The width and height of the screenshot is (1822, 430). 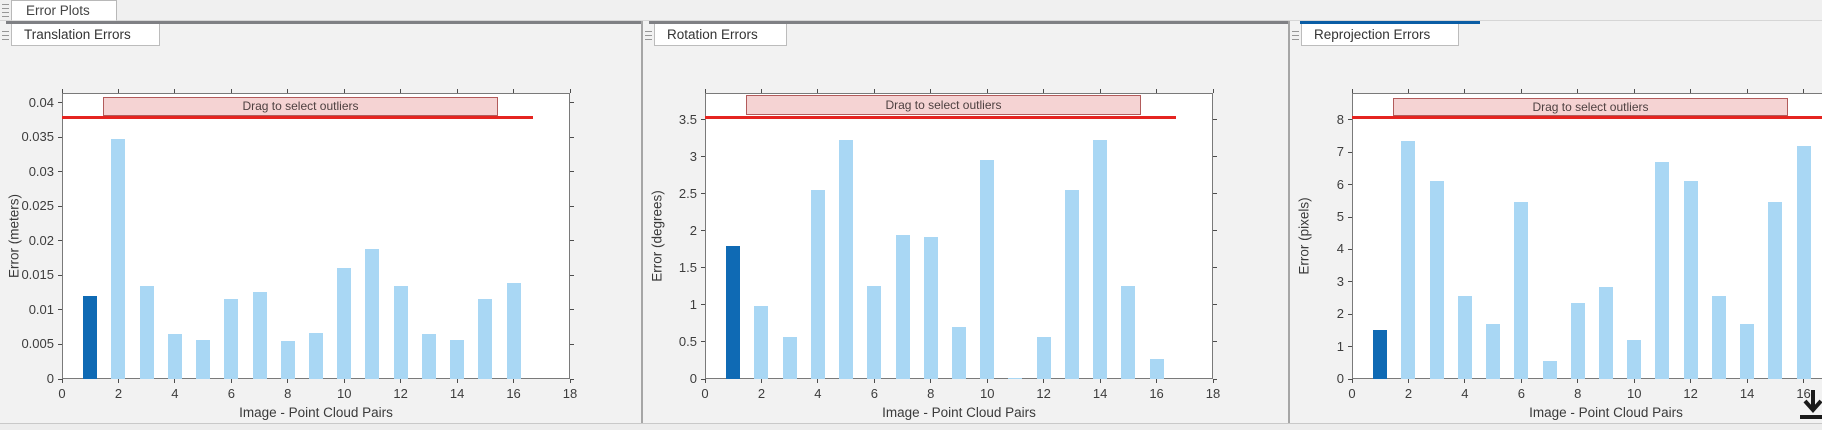 What do you see at coordinates (965, 33) in the screenshot?
I see `tab-well: Rotation Errors` at bounding box center [965, 33].